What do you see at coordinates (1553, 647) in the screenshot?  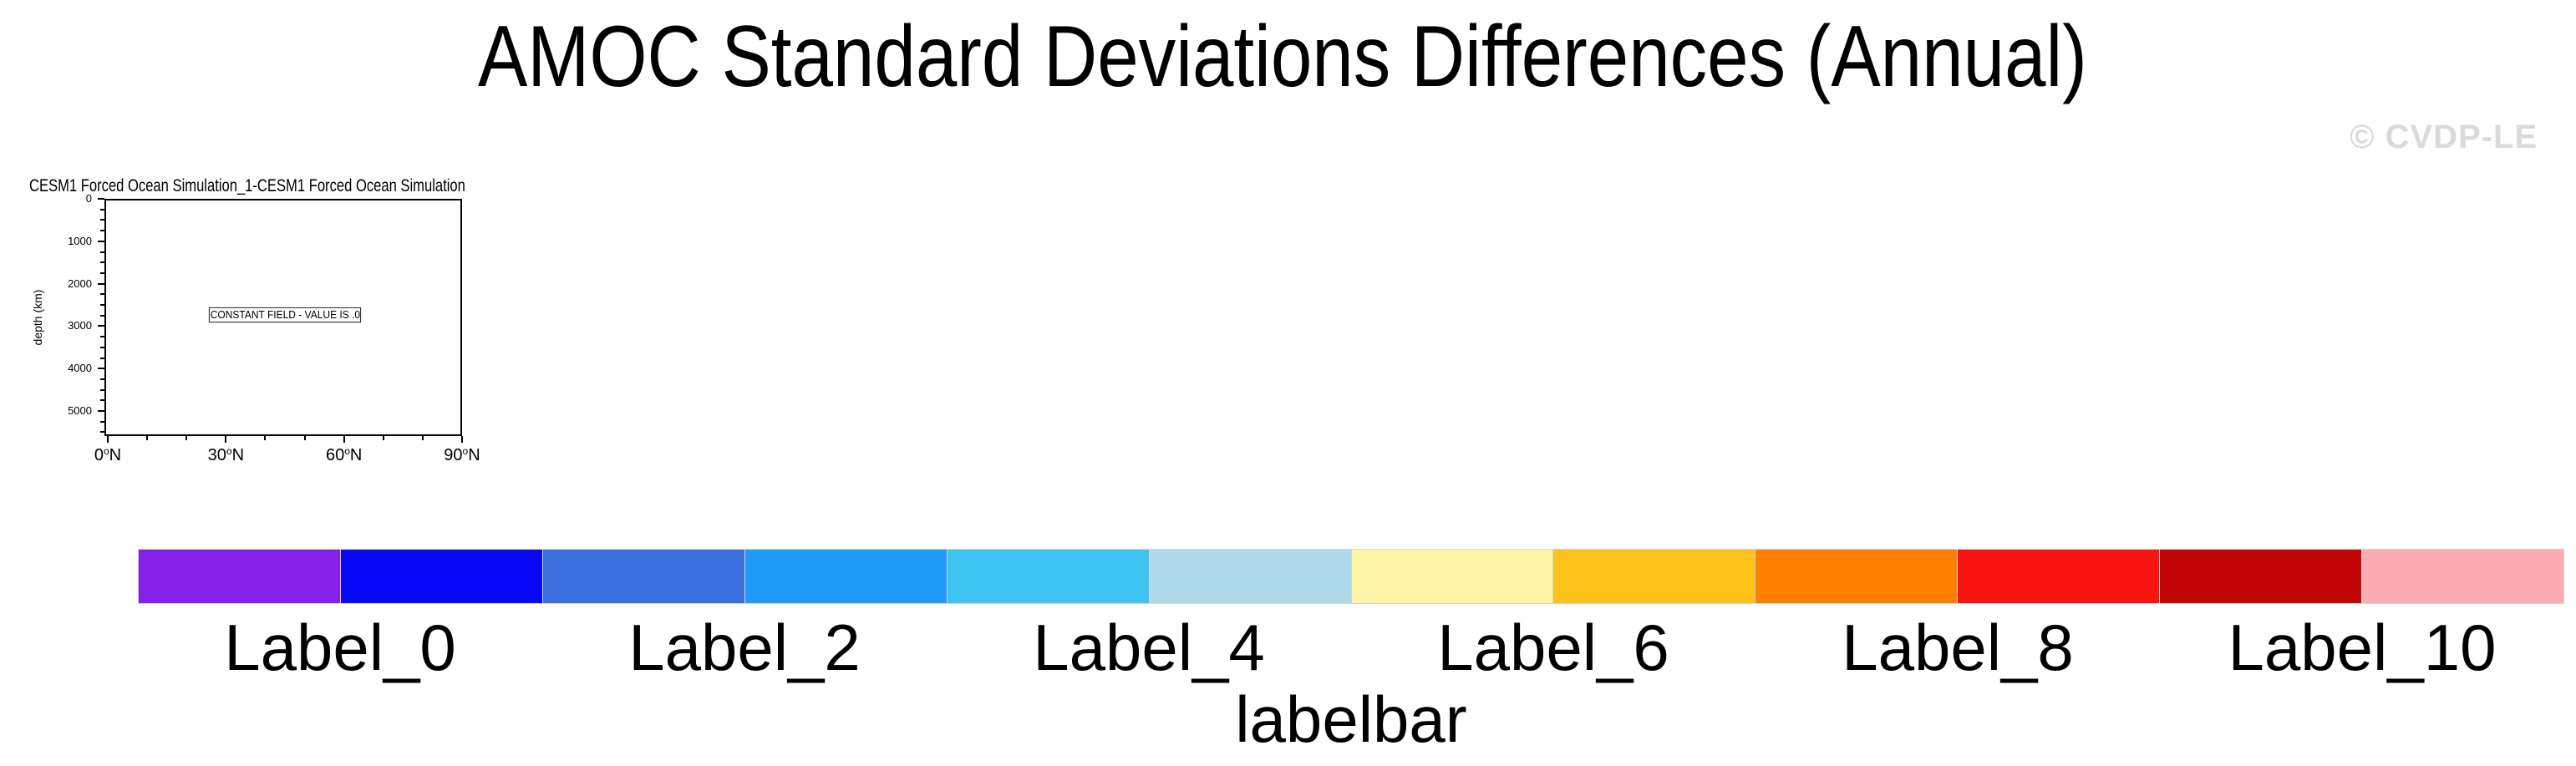 I see `colorbar-label: Label_6` at bounding box center [1553, 647].